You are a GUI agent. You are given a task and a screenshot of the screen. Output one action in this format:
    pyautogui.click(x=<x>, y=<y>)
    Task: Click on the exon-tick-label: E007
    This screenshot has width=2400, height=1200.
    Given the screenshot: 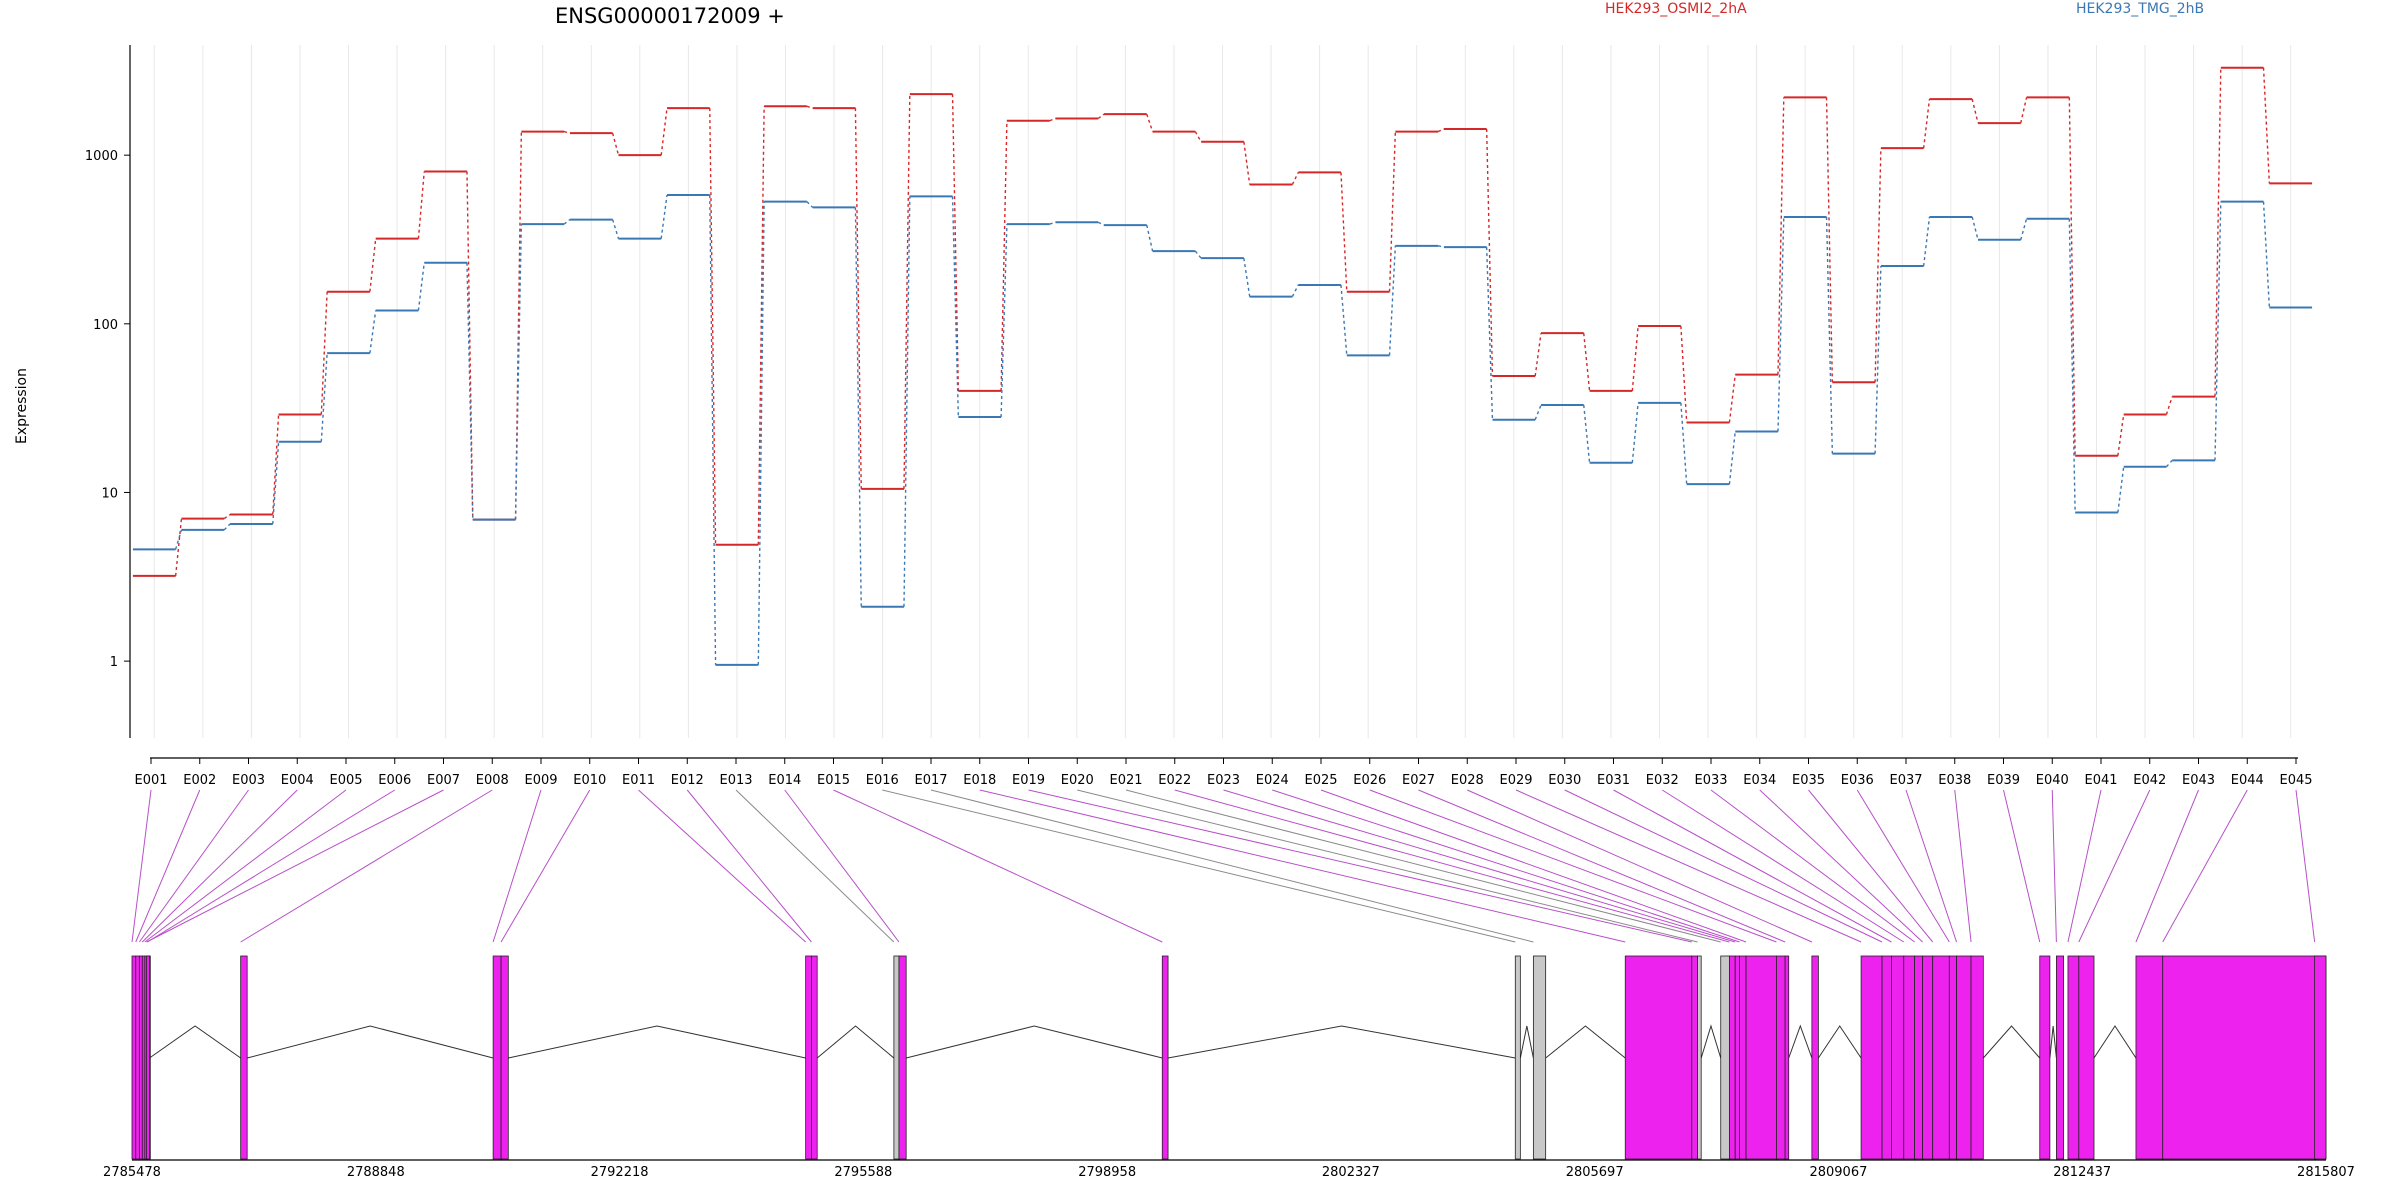 What is the action you would take?
    pyautogui.click(x=443, y=780)
    